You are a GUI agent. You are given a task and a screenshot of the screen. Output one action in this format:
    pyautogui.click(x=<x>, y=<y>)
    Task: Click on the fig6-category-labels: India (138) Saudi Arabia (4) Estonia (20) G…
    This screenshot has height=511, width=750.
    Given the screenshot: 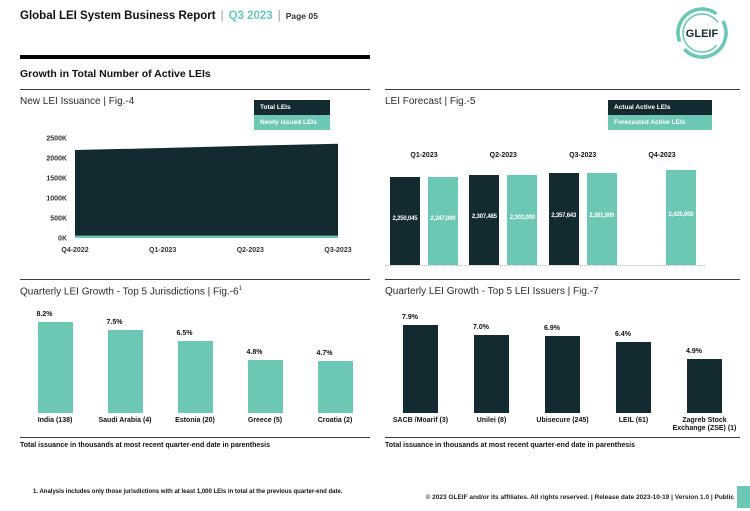 What is the action you would take?
    pyautogui.click(x=195, y=426)
    